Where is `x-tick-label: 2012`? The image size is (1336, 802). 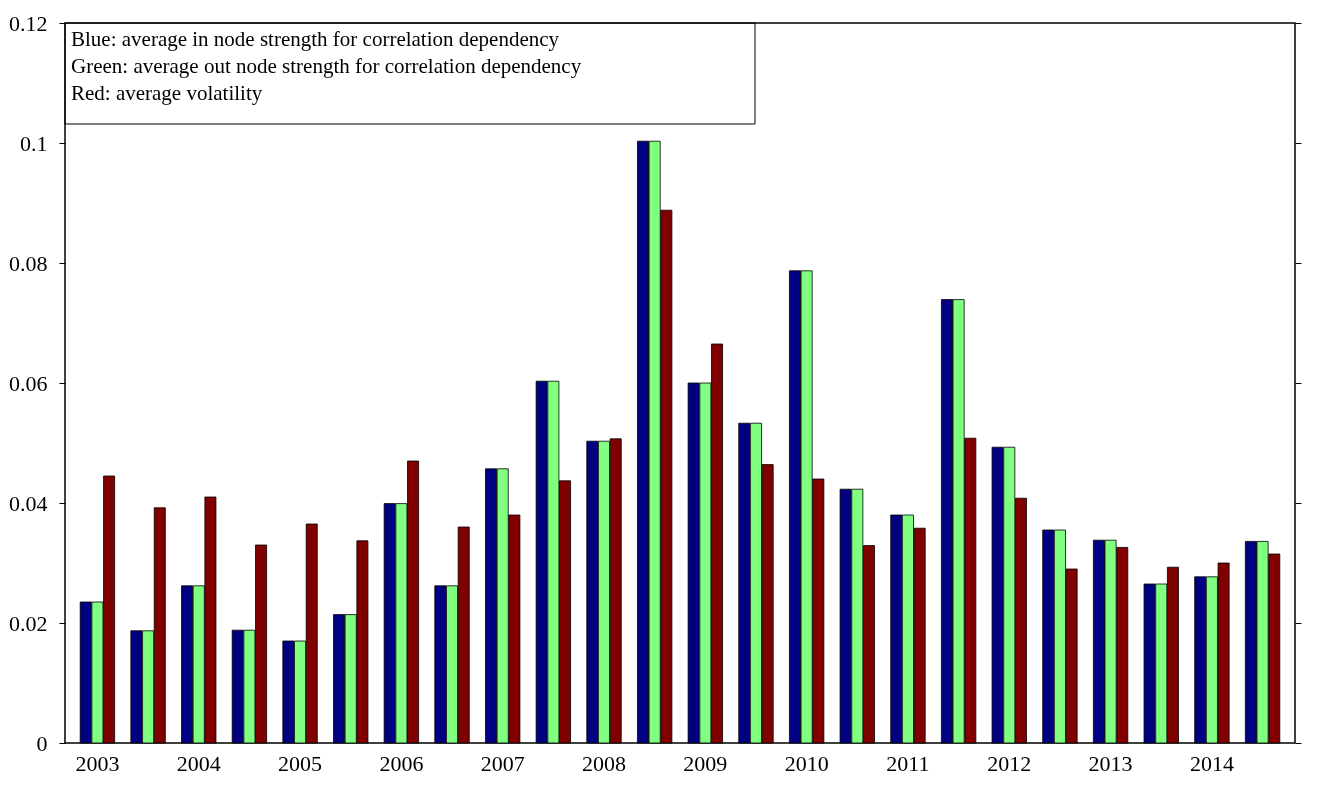 x-tick-label: 2012 is located at coordinates (1009, 763).